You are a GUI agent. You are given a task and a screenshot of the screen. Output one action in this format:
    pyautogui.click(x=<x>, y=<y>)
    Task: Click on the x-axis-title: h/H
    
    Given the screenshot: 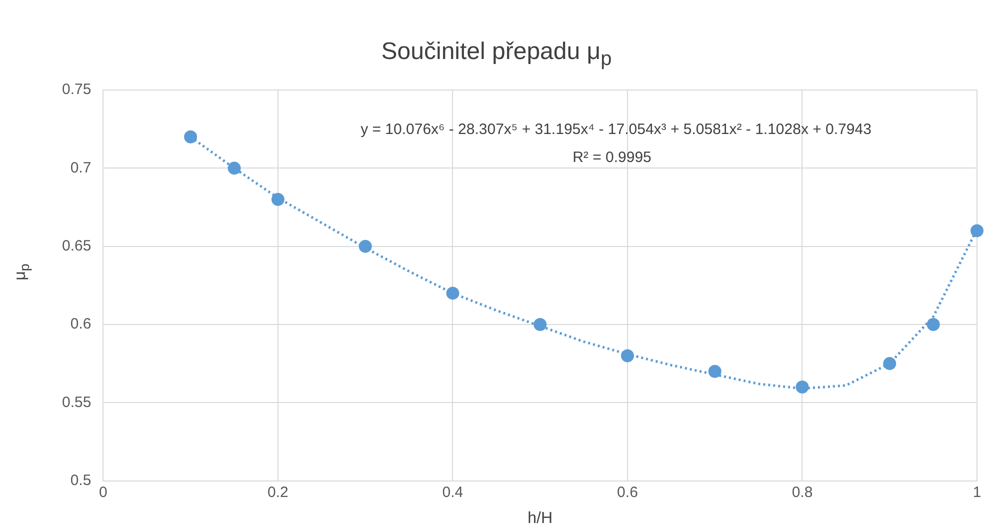 What is the action you would take?
    pyautogui.click(x=540, y=518)
    